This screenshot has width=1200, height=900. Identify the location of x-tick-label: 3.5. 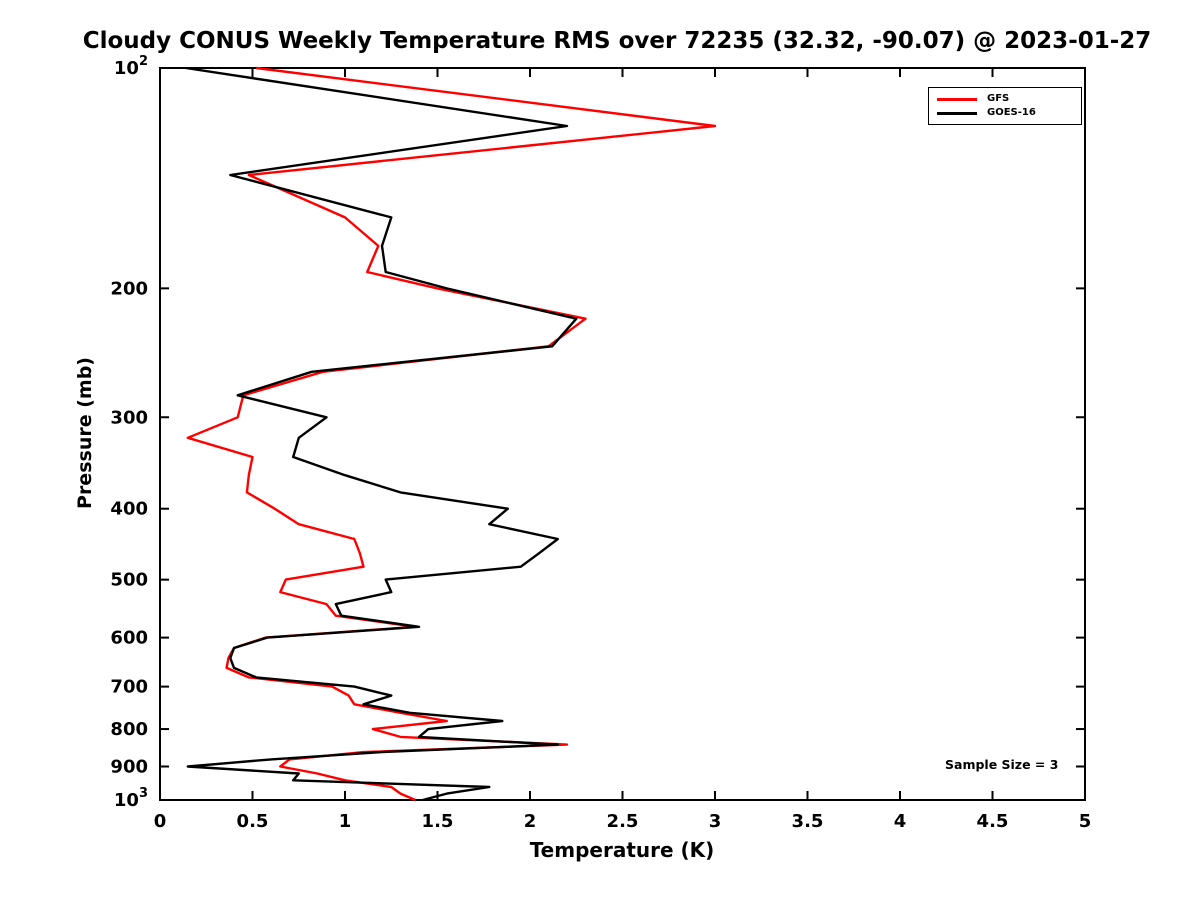
(808, 821).